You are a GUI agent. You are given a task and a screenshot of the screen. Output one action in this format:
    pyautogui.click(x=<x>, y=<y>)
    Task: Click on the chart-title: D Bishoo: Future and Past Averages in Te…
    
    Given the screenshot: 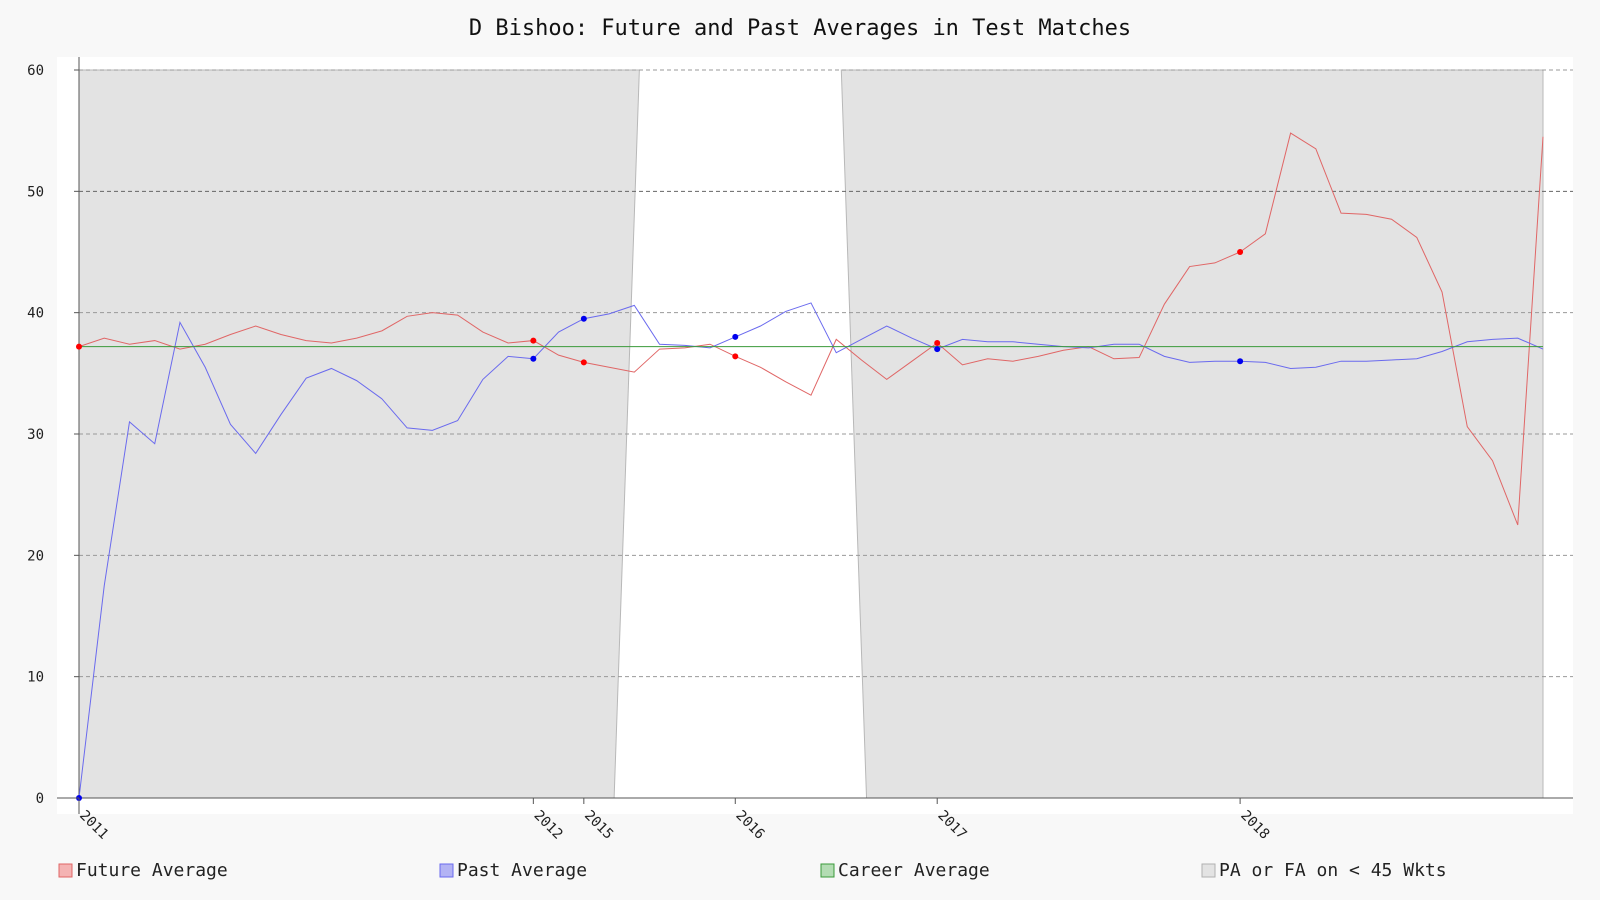 What is the action you would take?
    pyautogui.click(x=800, y=28)
    